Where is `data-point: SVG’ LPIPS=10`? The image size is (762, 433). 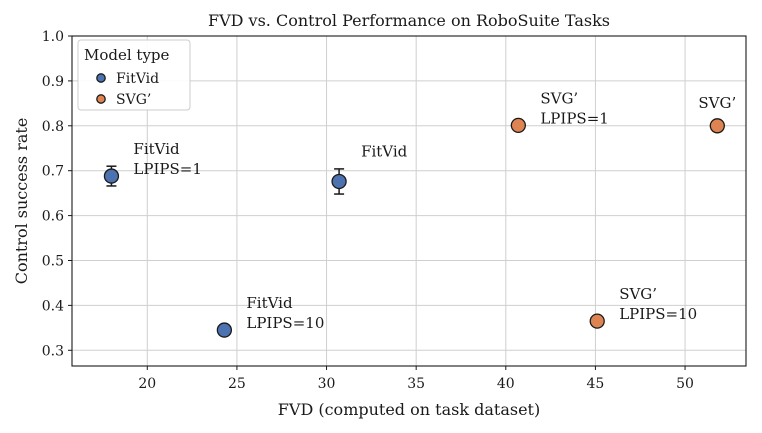
data-point: SVG’ LPIPS=10 is located at coordinates (643, 307).